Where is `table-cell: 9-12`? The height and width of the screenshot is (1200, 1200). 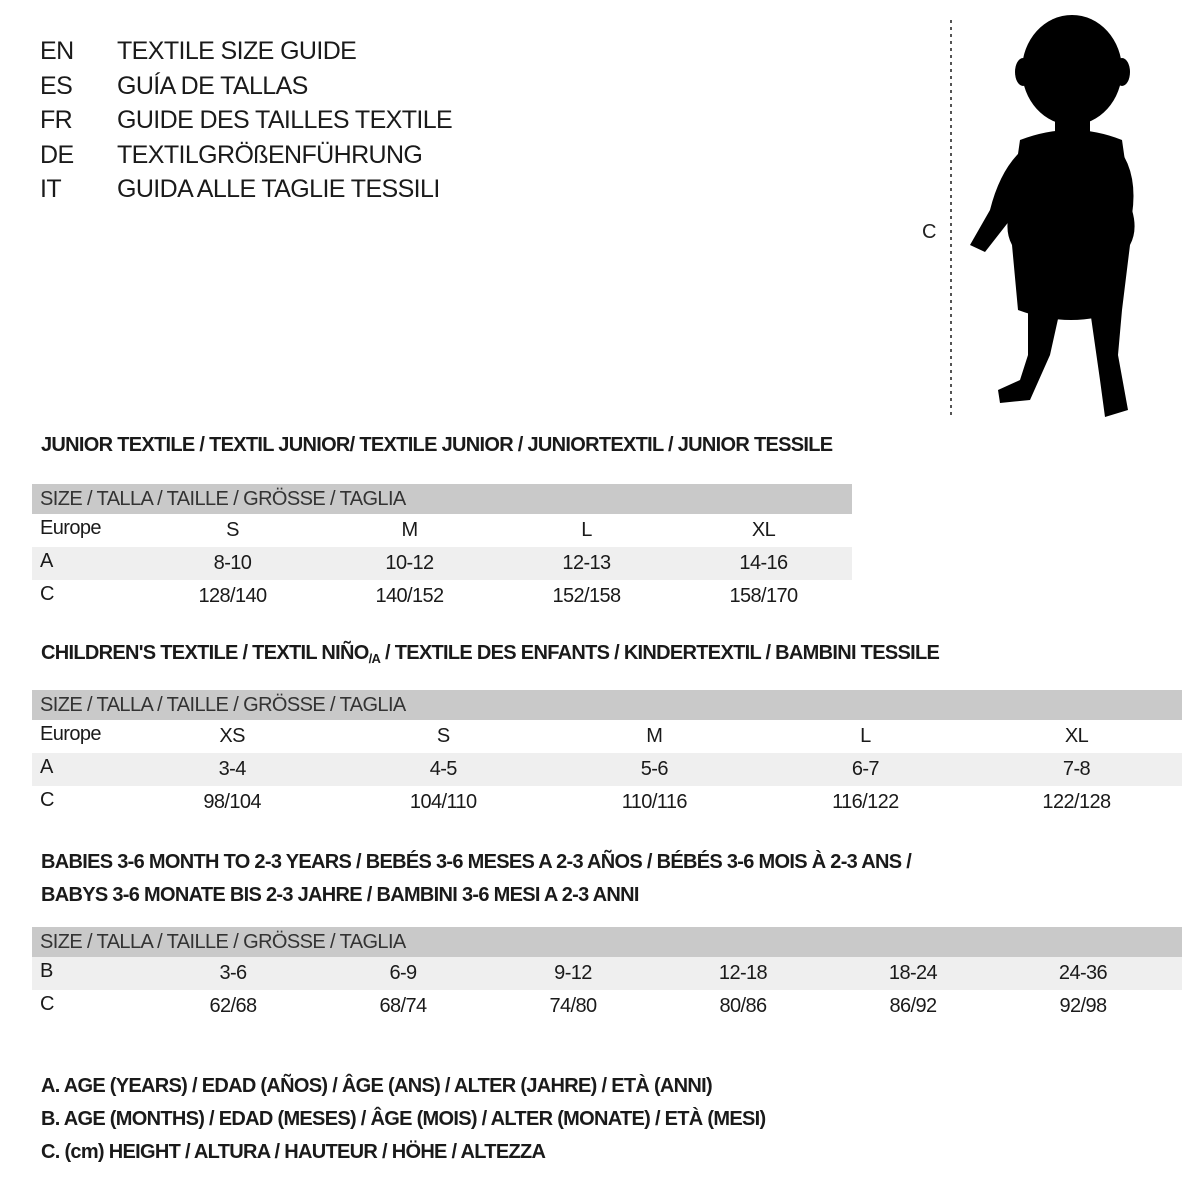 table-cell: 9-12 is located at coordinates (573, 973).